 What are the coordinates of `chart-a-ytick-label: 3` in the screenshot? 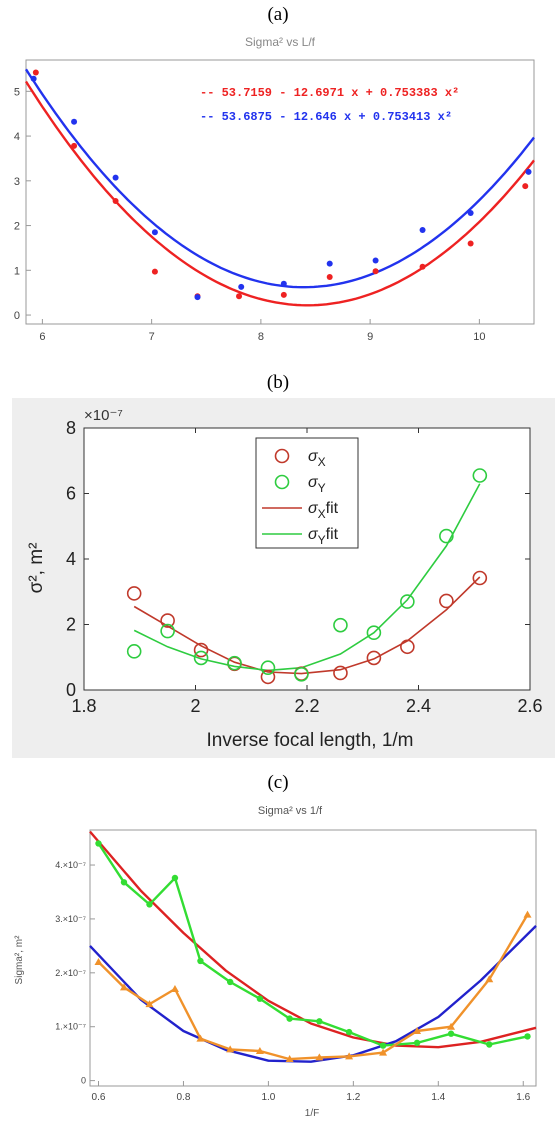 It's located at (17, 182).